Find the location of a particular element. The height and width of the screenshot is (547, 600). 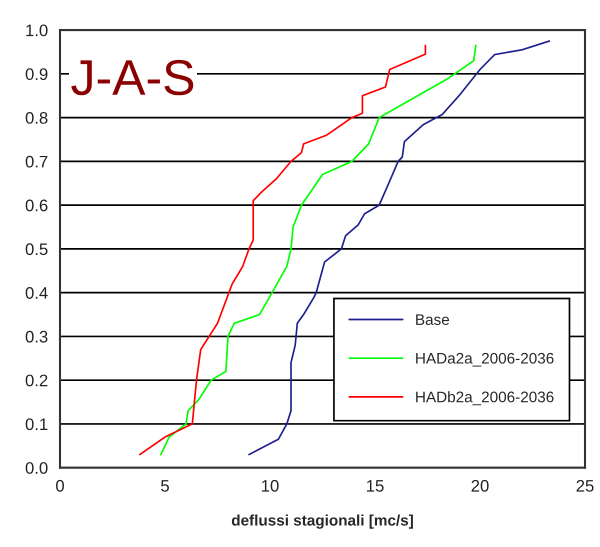

y-tick-label: 0.2 is located at coordinates (37, 380).